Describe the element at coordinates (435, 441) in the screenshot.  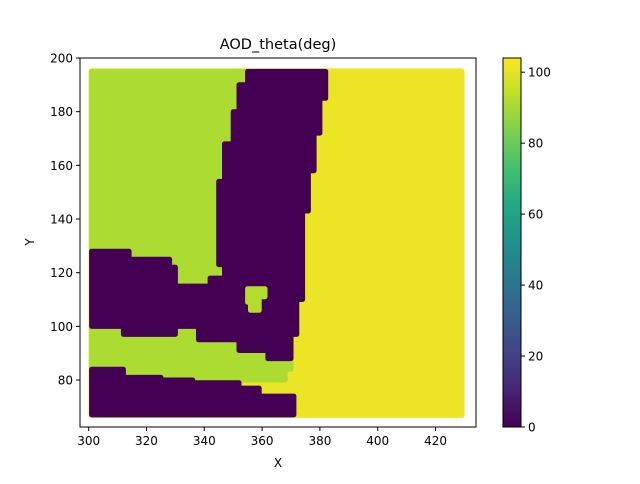
I see `x-tick-label: 420` at that location.